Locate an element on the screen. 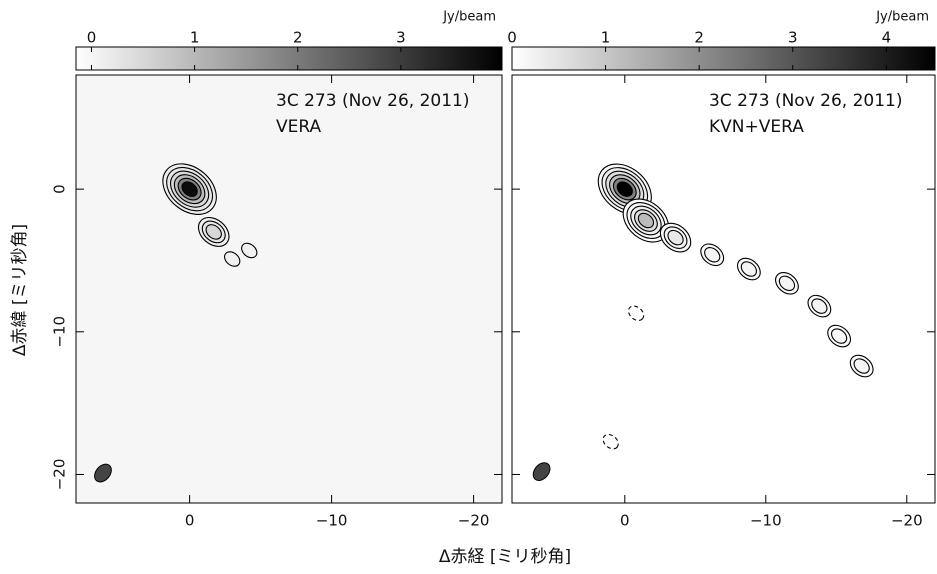 The image size is (937, 574). y-axis-label: Δ赤緯 [ミリ秒角] is located at coordinates (20, 290).